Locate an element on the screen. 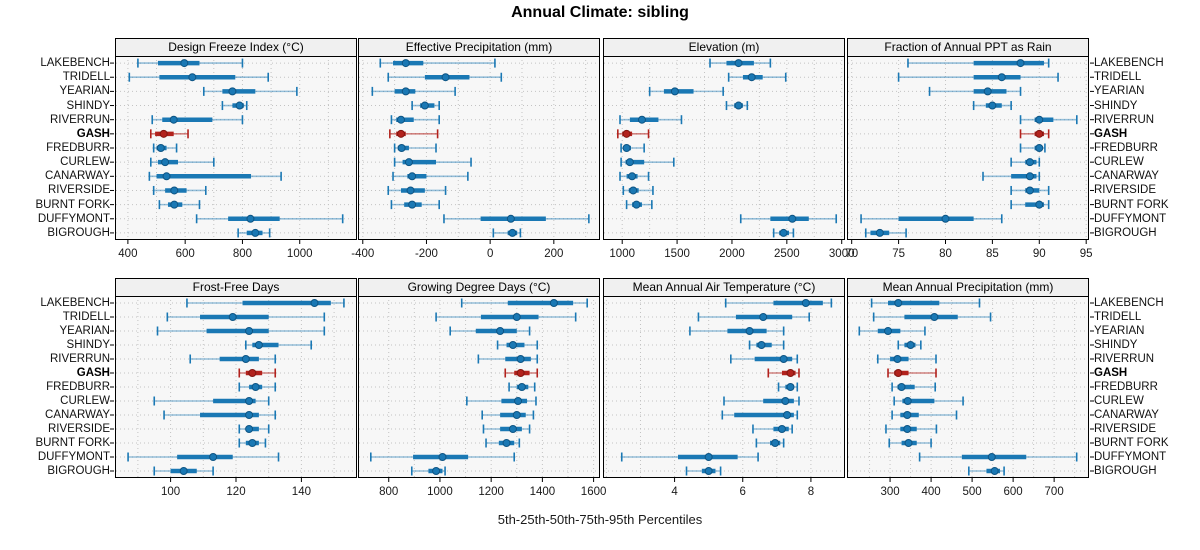  plot-svg: 4 6 8 is located at coordinates (724, 397).